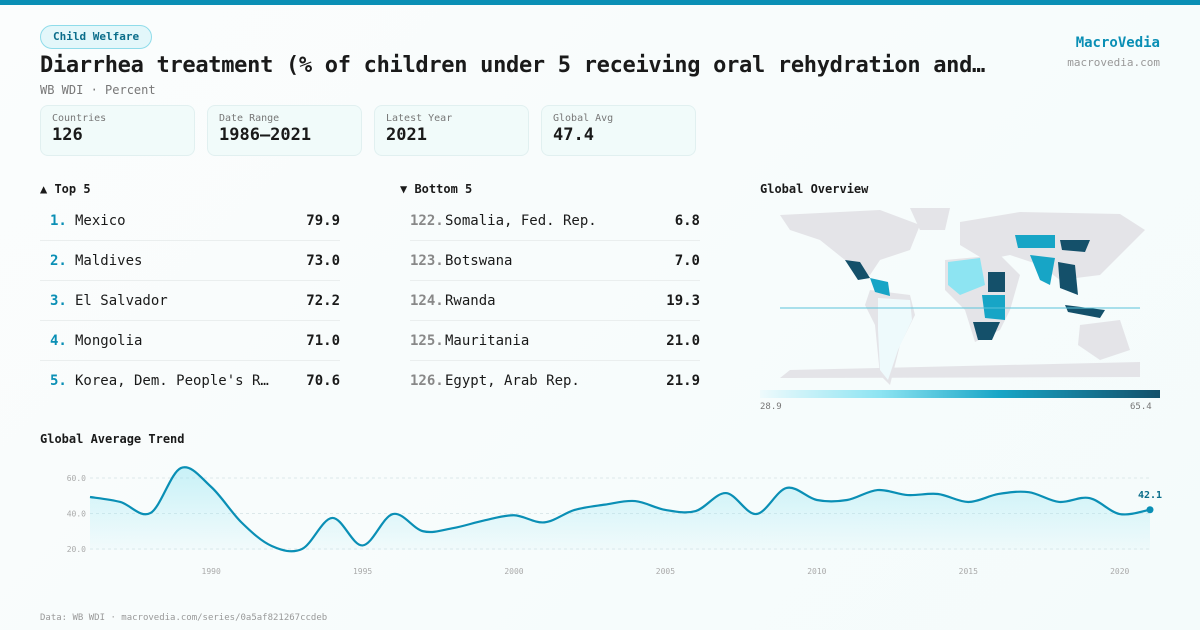 This screenshot has width=1200, height=630. Describe the element at coordinates (67, 135) in the screenshot. I see `stat-value: 126` at that location.